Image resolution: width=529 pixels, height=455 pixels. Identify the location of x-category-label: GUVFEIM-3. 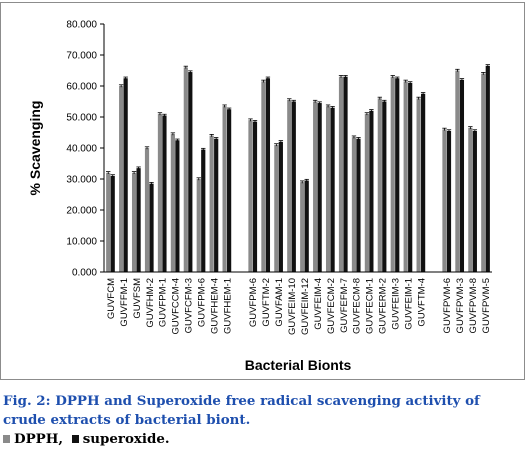
(396, 304).